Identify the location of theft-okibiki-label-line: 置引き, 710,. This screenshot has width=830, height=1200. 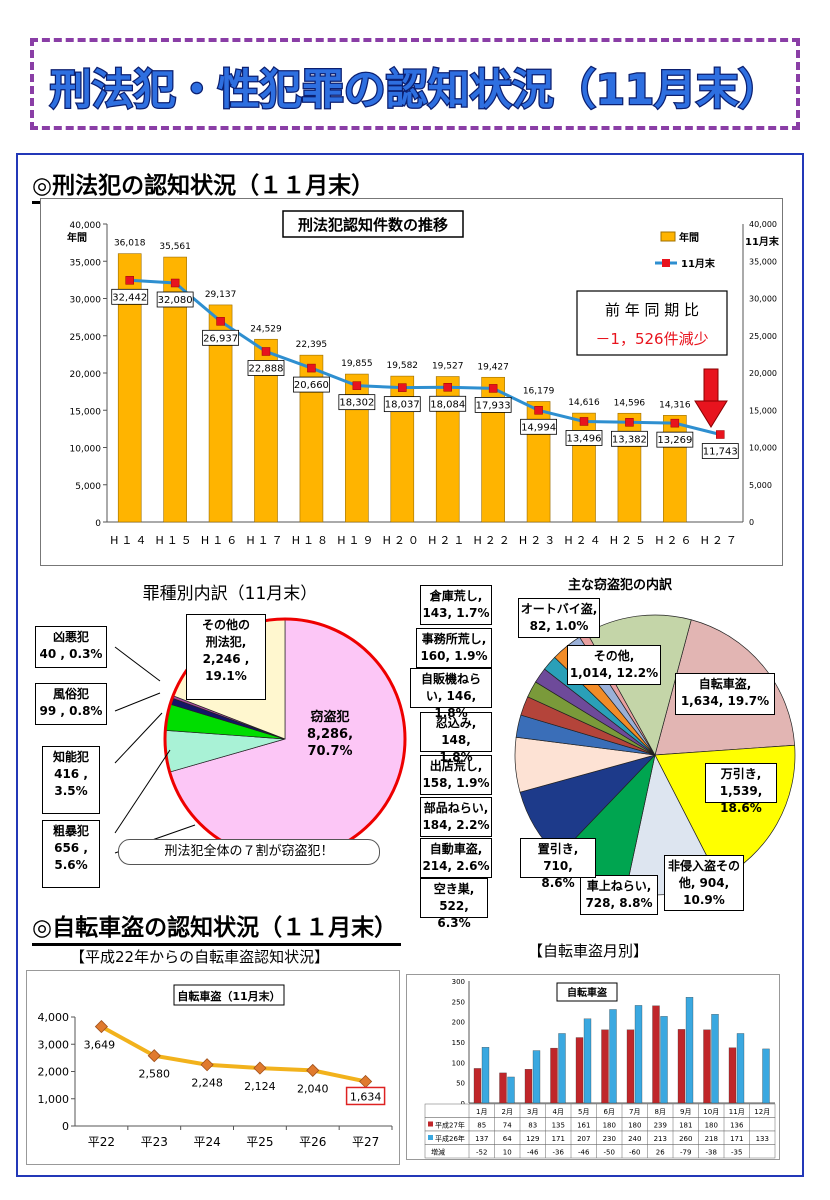
(558, 857).